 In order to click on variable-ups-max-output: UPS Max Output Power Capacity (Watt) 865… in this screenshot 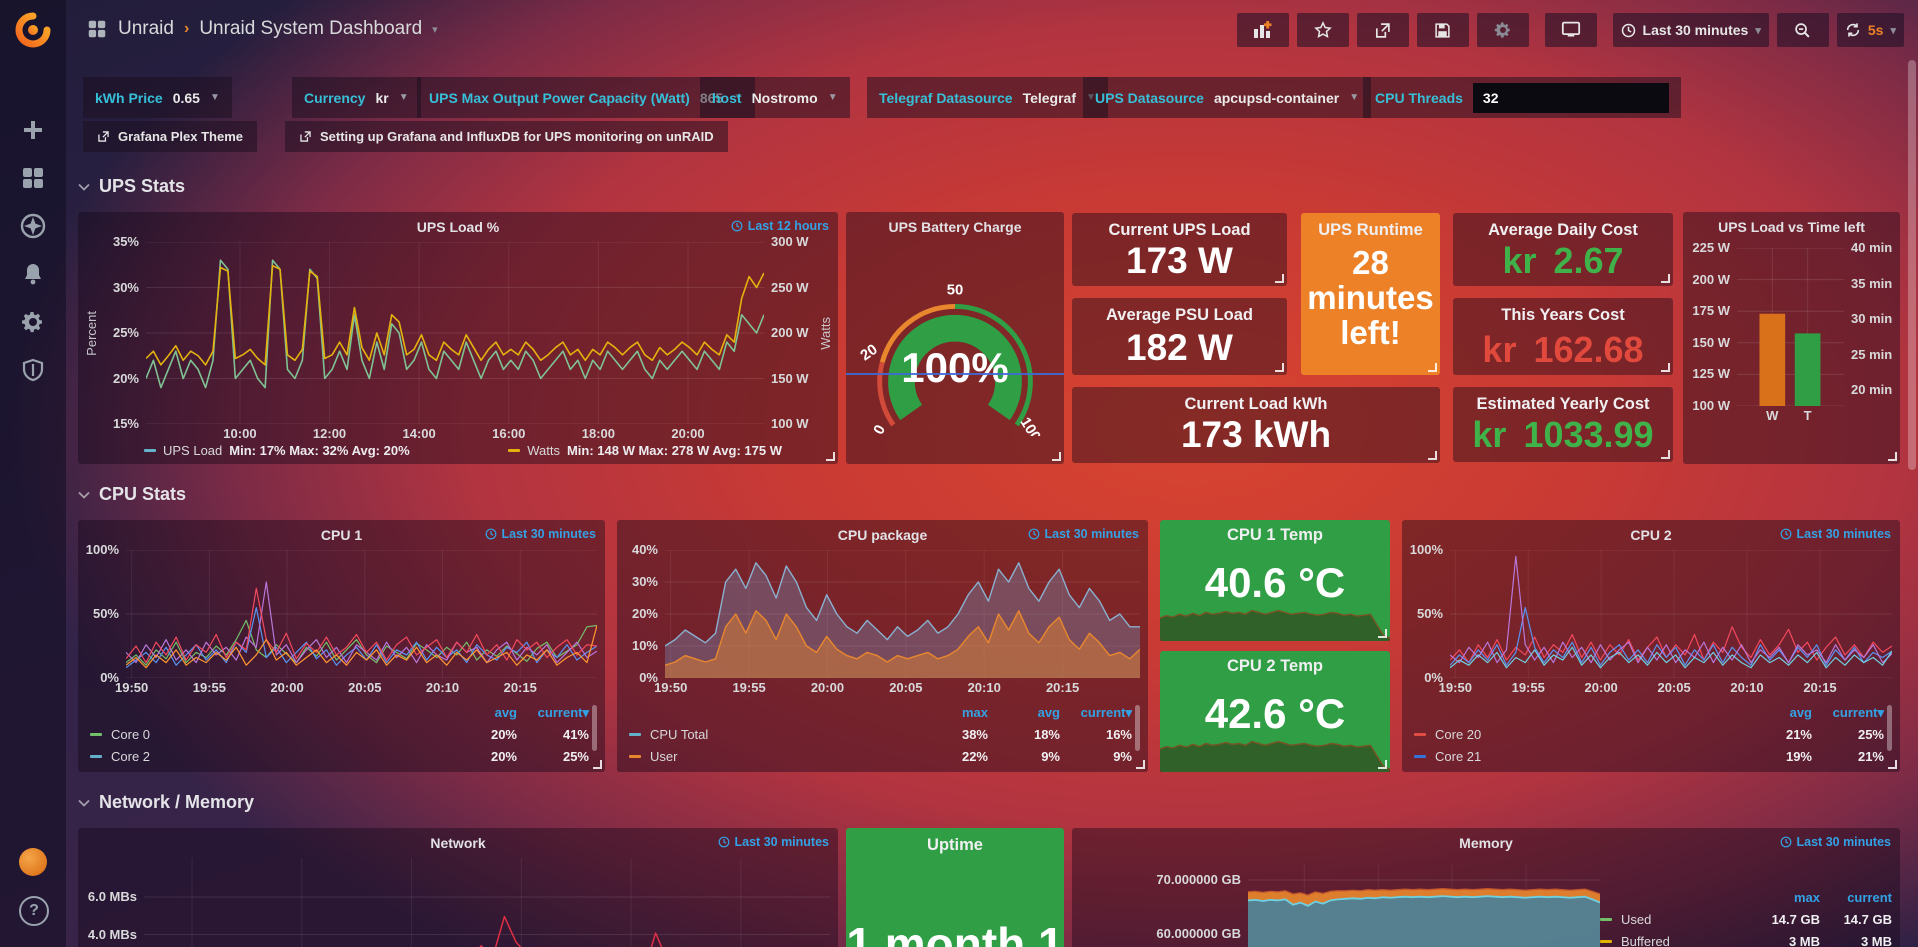, I will do `click(586, 97)`.